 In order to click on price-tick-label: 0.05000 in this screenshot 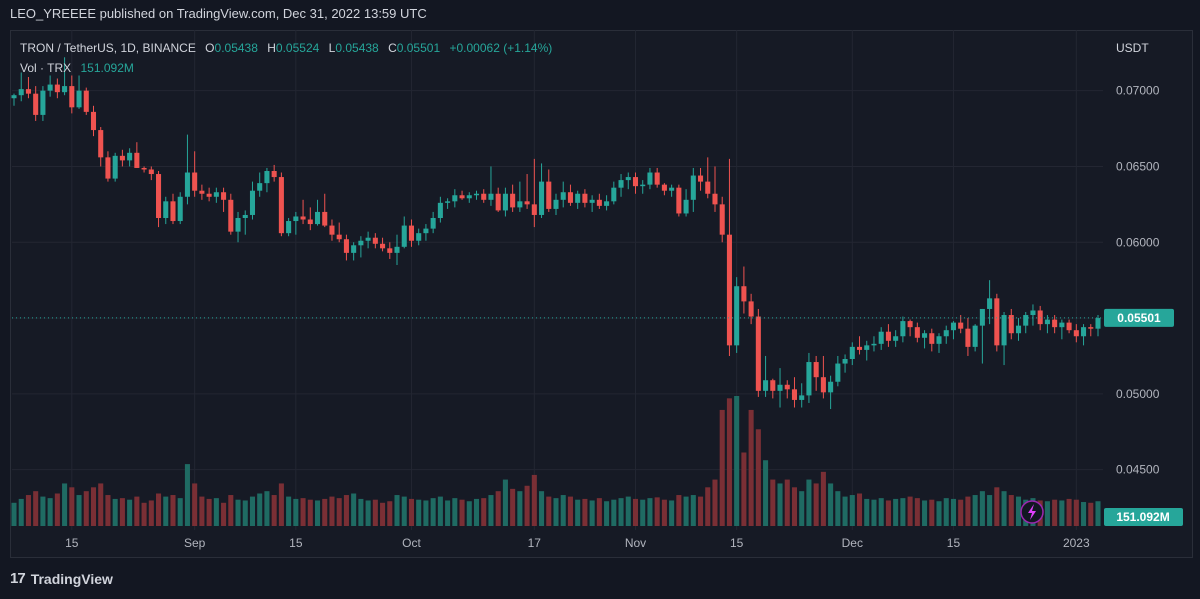, I will do `click(1138, 394)`.